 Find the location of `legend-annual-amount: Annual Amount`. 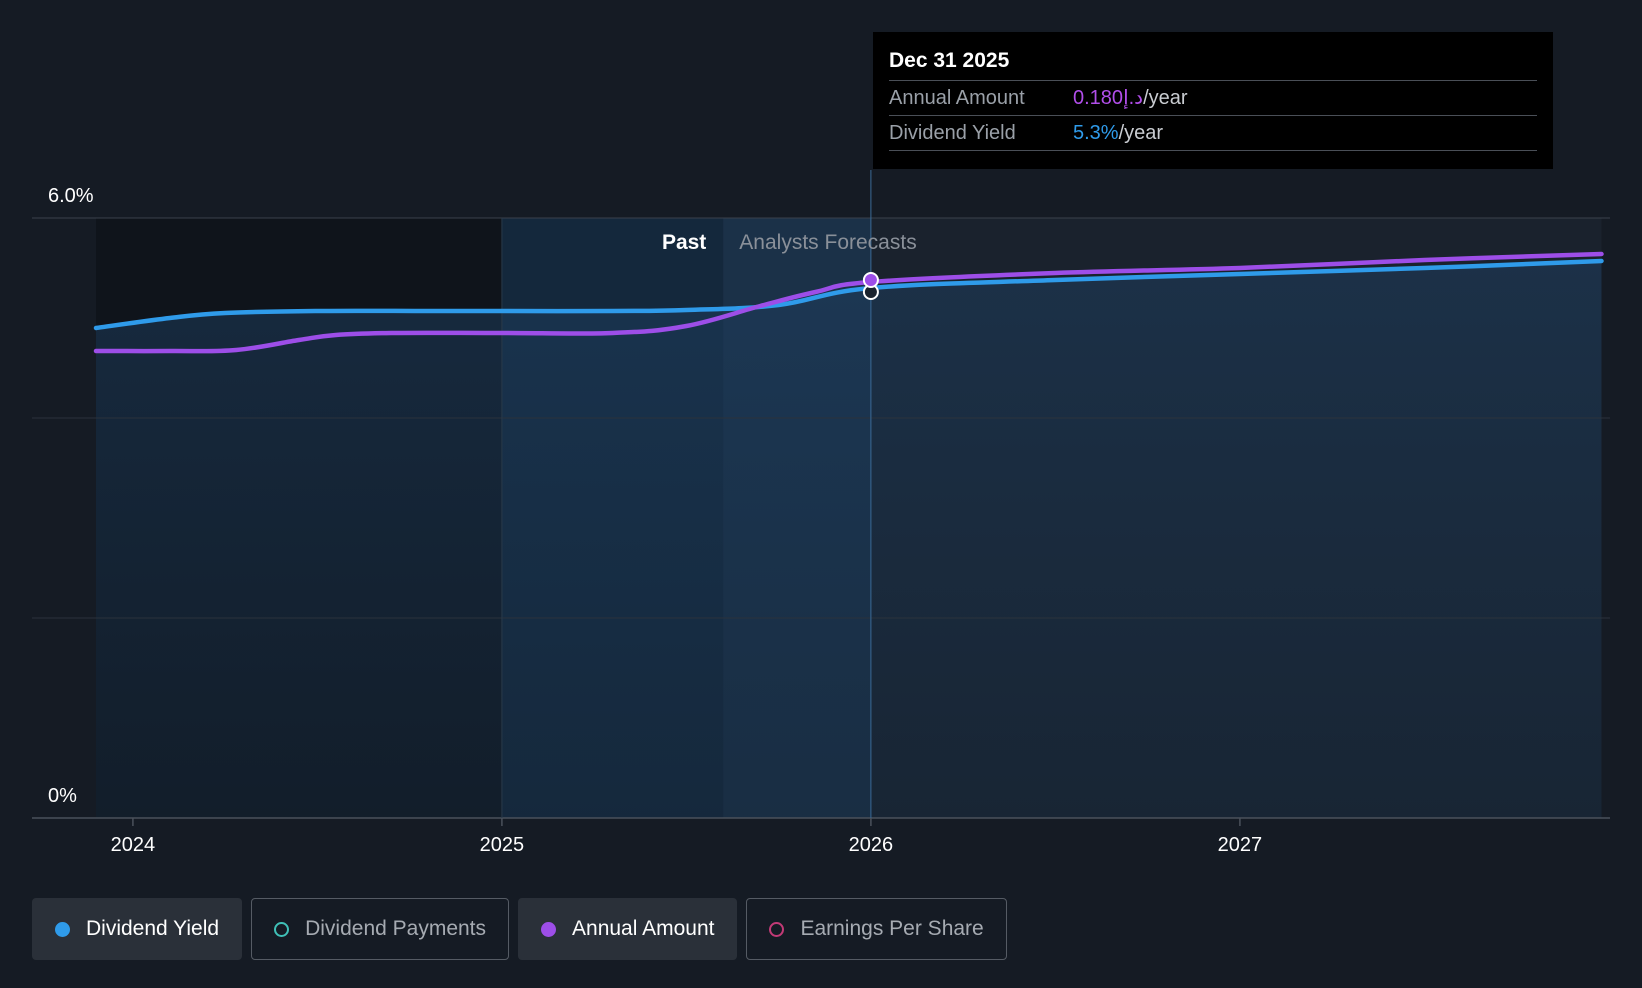

legend-annual-amount: Annual Amount is located at coordinates (628, 929).